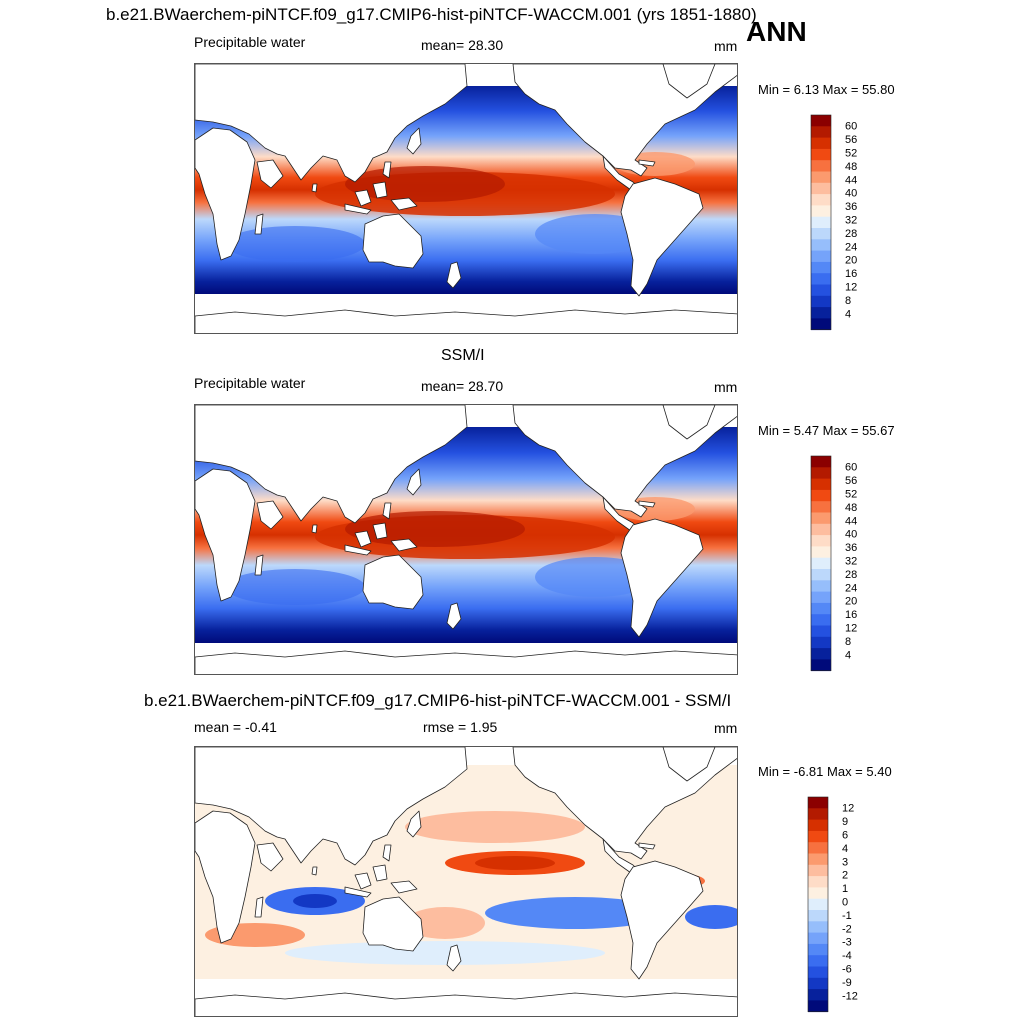 The height and width of the screenshot is (1024, 1024). I want to click on panel-3-minmax: Min = -6.81 Max = 5.40, so click(825, 771).